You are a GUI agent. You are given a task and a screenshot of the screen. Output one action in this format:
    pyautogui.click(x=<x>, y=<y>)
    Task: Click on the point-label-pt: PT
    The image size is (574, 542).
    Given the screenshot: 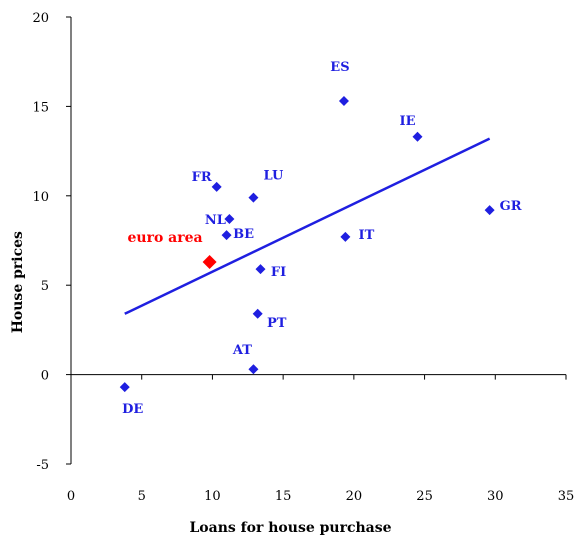 What is the action you would take?
    pyautogui.click(x=277, y=323)
    